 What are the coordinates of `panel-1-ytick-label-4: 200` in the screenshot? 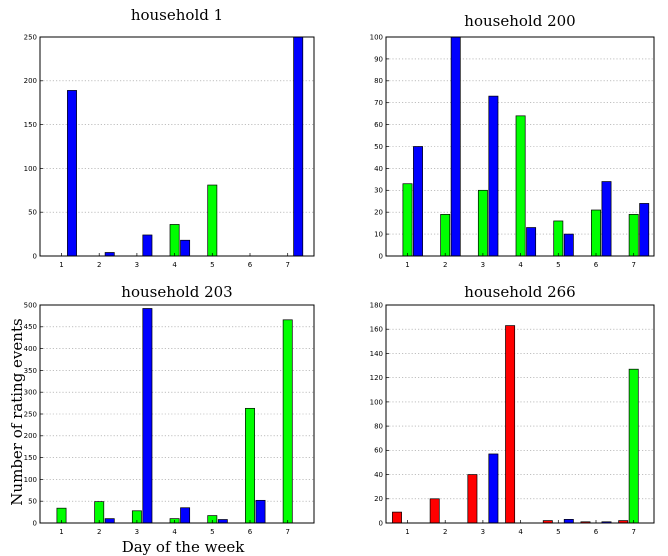 It's located at (30, 81).